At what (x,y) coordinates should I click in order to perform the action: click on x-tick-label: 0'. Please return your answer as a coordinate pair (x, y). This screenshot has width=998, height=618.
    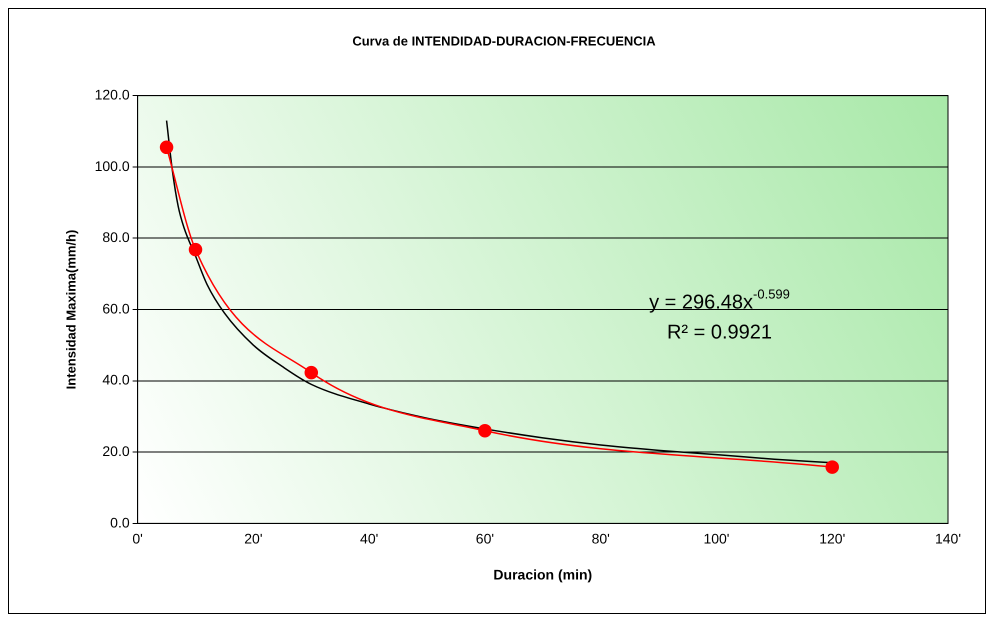
    Looking at the image, I should click on (137, 538).